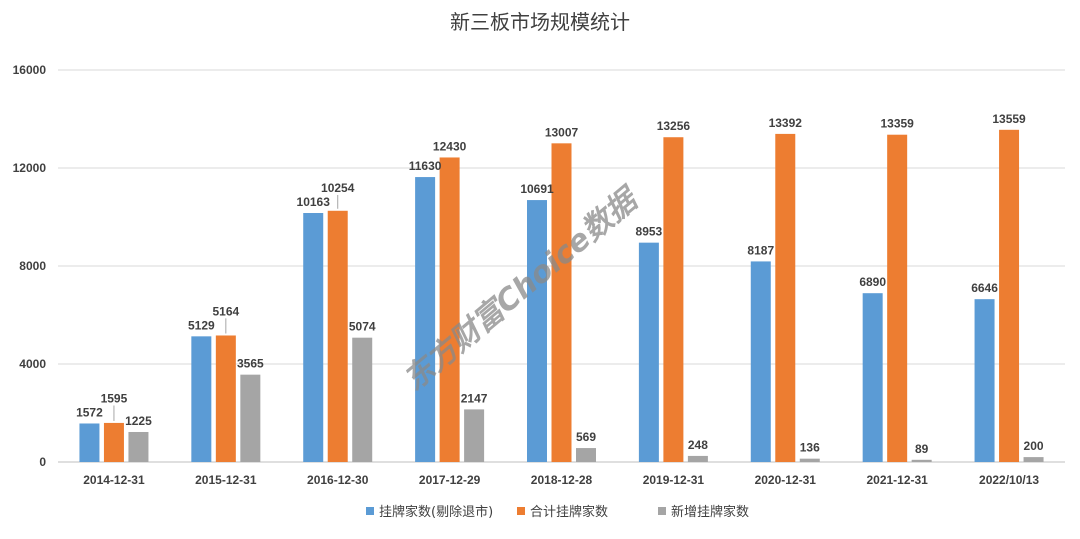  I want to click on data-label: 569, so click(586, 437).